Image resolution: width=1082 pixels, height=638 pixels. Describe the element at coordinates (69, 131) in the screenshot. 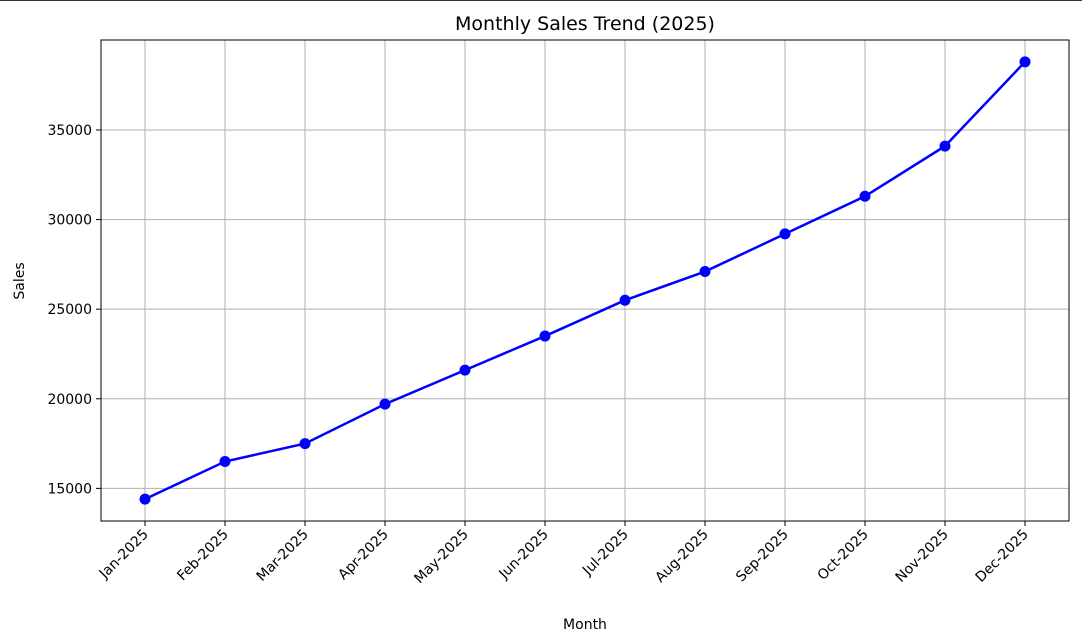

I see `y-tick-label: 35000` at that location.